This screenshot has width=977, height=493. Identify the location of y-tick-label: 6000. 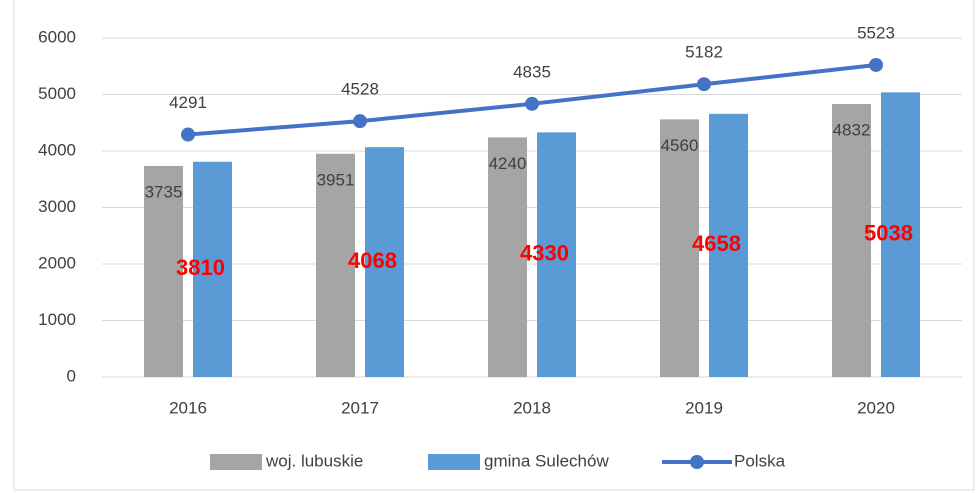
(57, 36).